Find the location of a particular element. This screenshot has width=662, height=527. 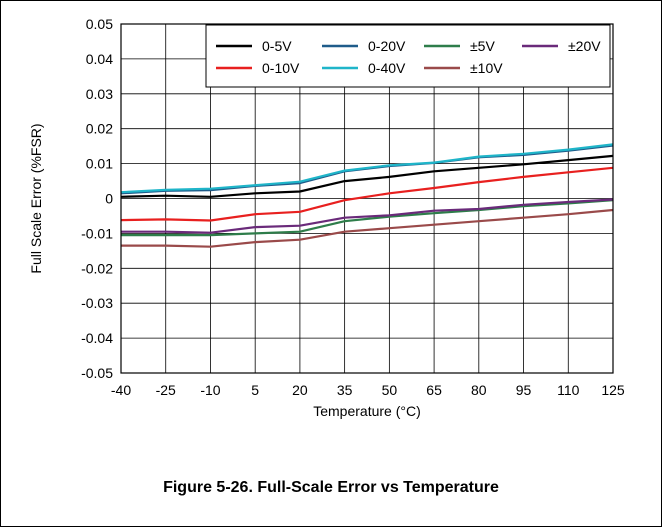

x-tick-label: 125 is located at coordinates (613, 390).